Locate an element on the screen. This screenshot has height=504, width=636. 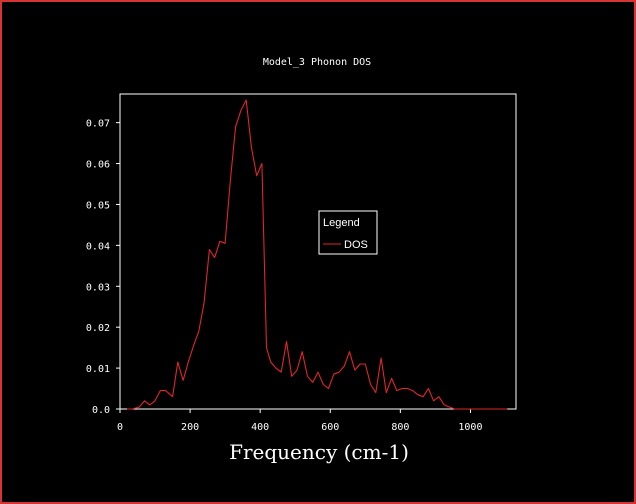
y-axis-ticks: 0.0 0.01 0.02 0.03 0.04 0.05 0.06 0.07 is located at coordinates (103, 267).